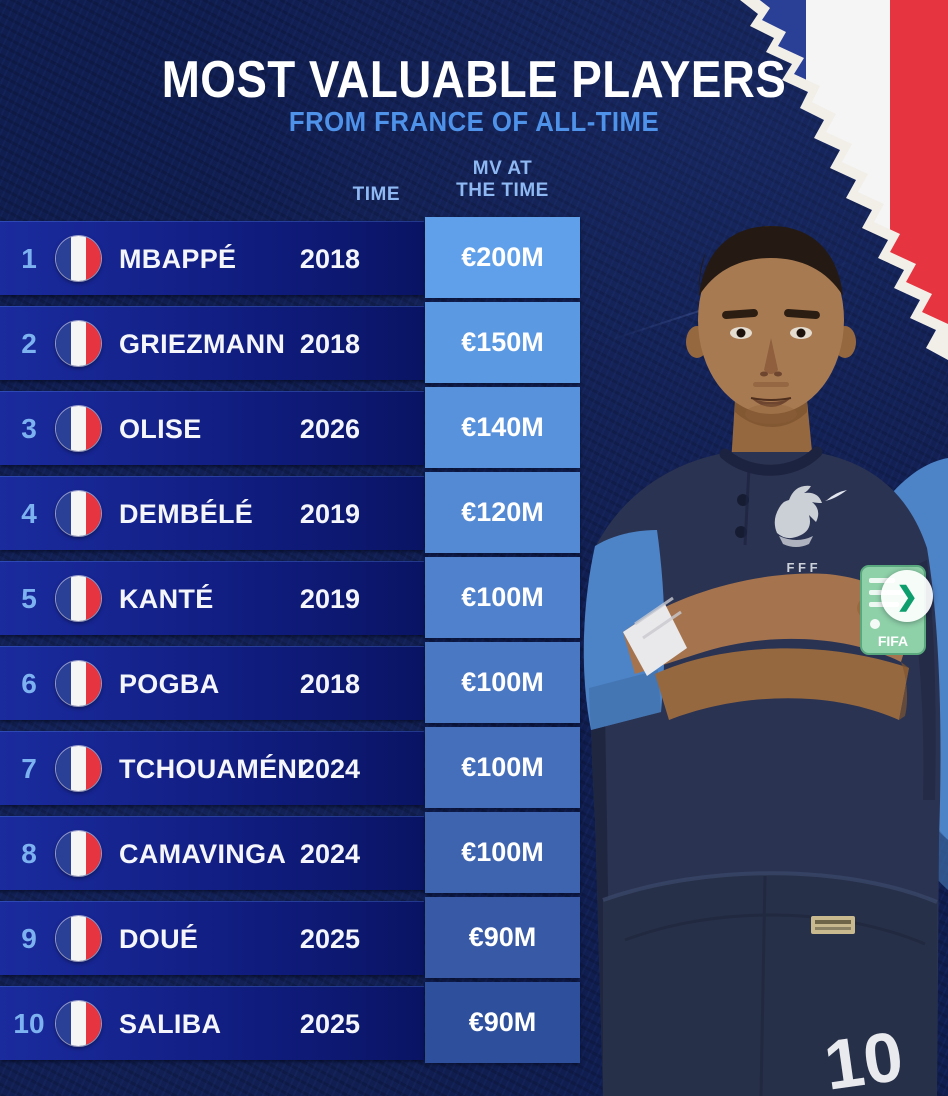 This screenshot has width=948, height=1096. What do you see at coordinates (29, 853) in the screenshot?
I see `rank-label: 8` at bounding box center [29, 853].